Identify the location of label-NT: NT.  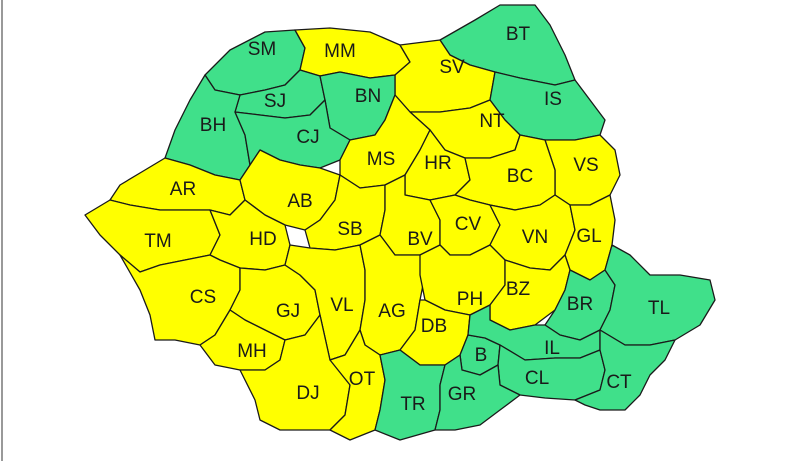
(492, 121).